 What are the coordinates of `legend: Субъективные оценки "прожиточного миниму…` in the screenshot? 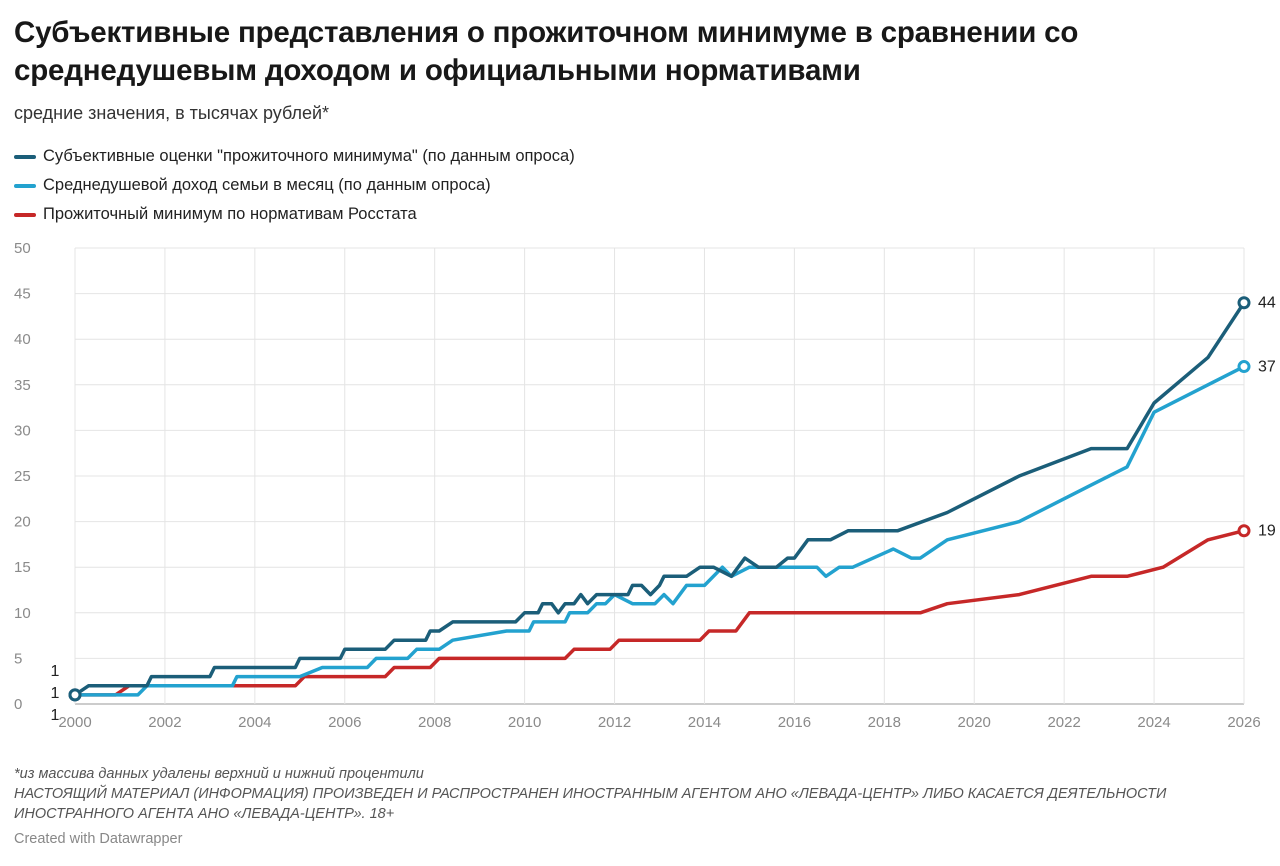 It's located at (294, 185).